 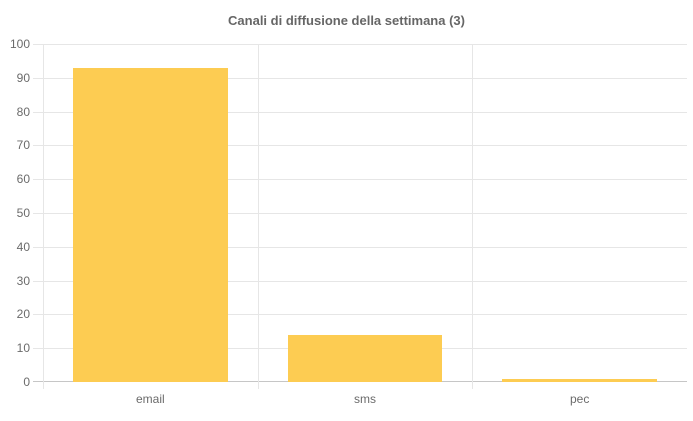 What do you see at coordinates (23, 213) in the screenshot?
I see `y-axis-tick-label: 50` at bounding box center [23, 213].